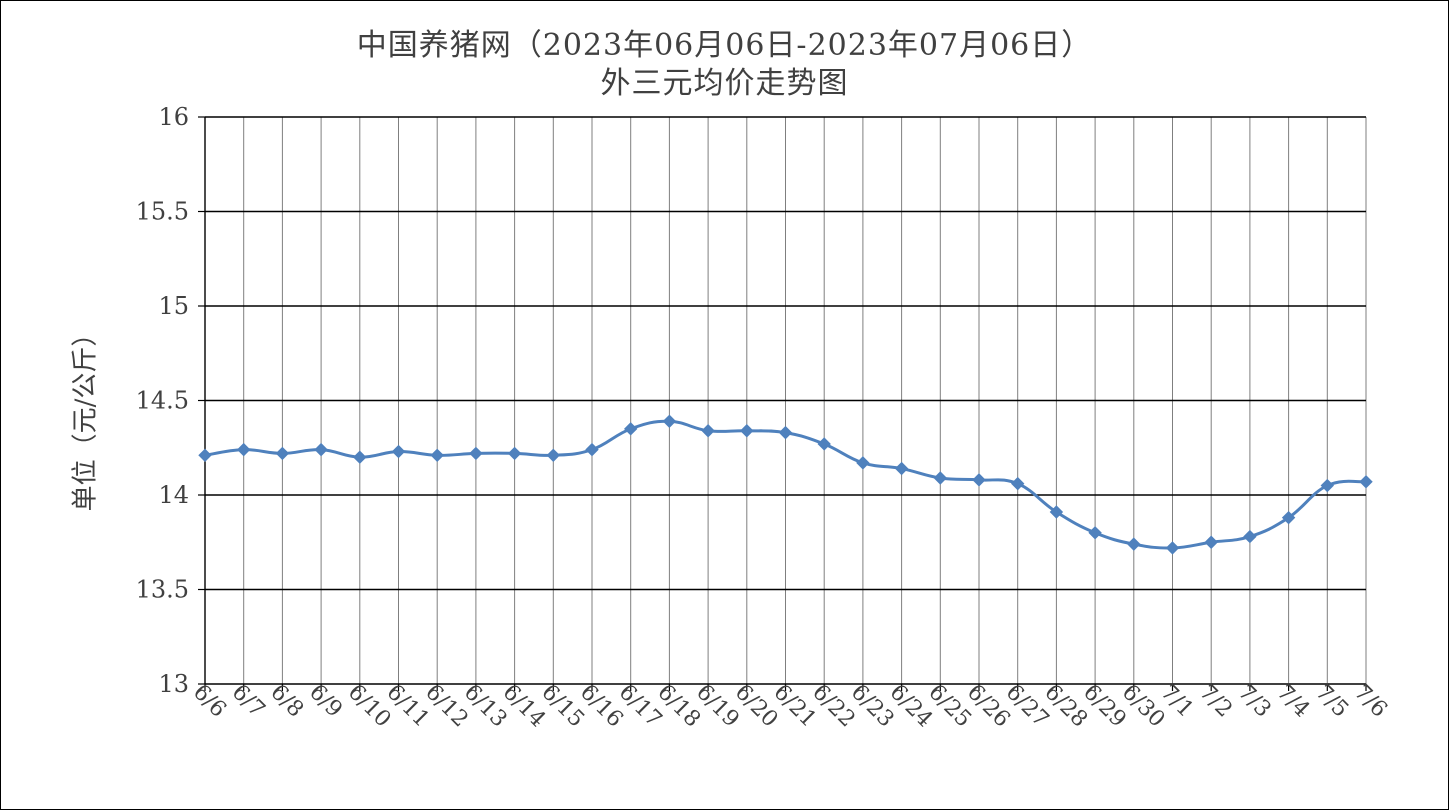  Describe the element at coordinates (949, 706) in the screenshot. I see `x-tick-label: 6/25` at that location.